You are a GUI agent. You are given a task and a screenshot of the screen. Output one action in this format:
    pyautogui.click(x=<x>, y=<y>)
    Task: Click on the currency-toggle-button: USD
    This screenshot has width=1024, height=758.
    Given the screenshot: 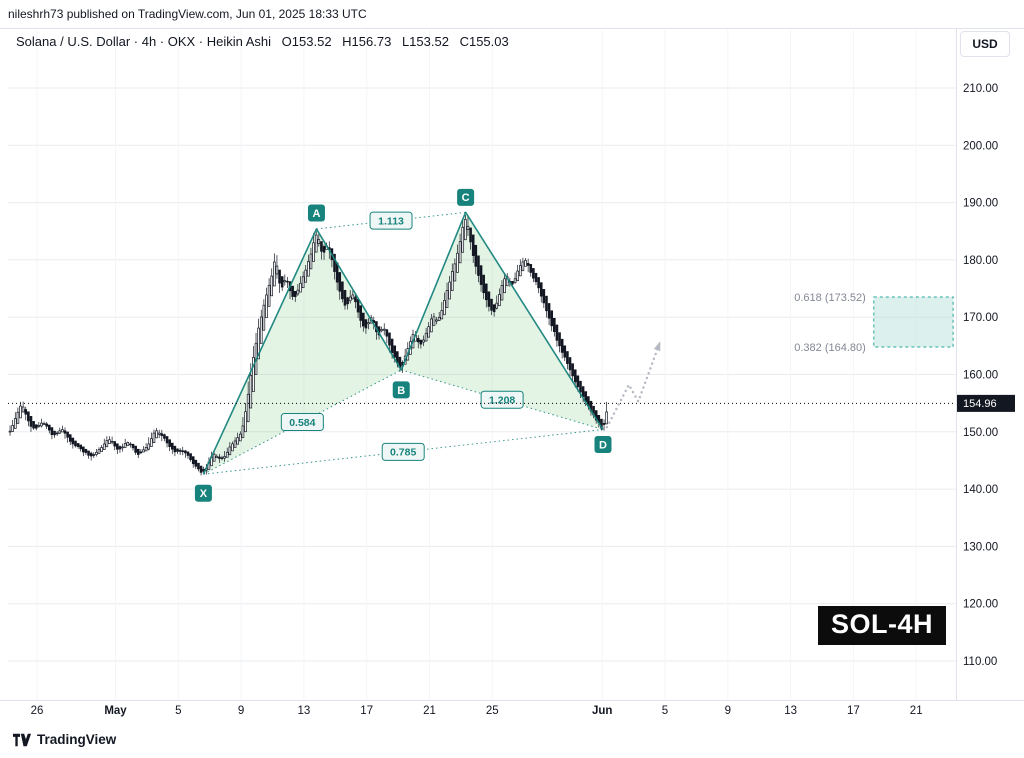 What is the action you would take?
    pyautogui.click(x=985, y=44)
    